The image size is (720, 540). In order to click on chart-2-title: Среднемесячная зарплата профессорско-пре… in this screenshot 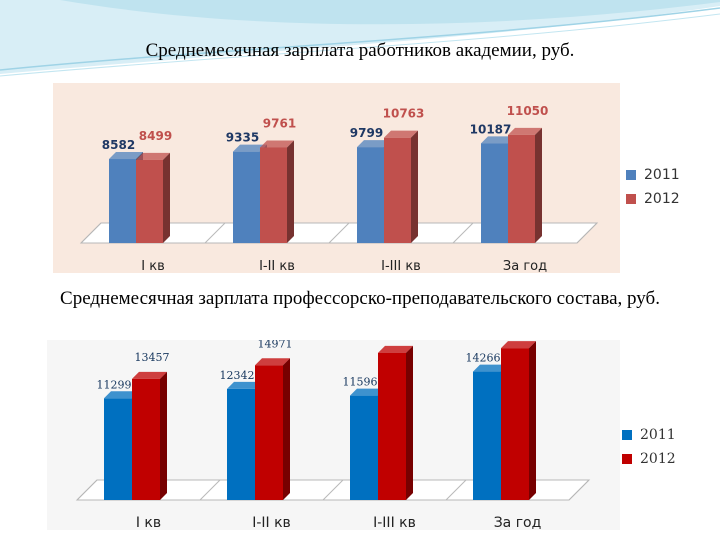, I will do `click(360, 298)`.